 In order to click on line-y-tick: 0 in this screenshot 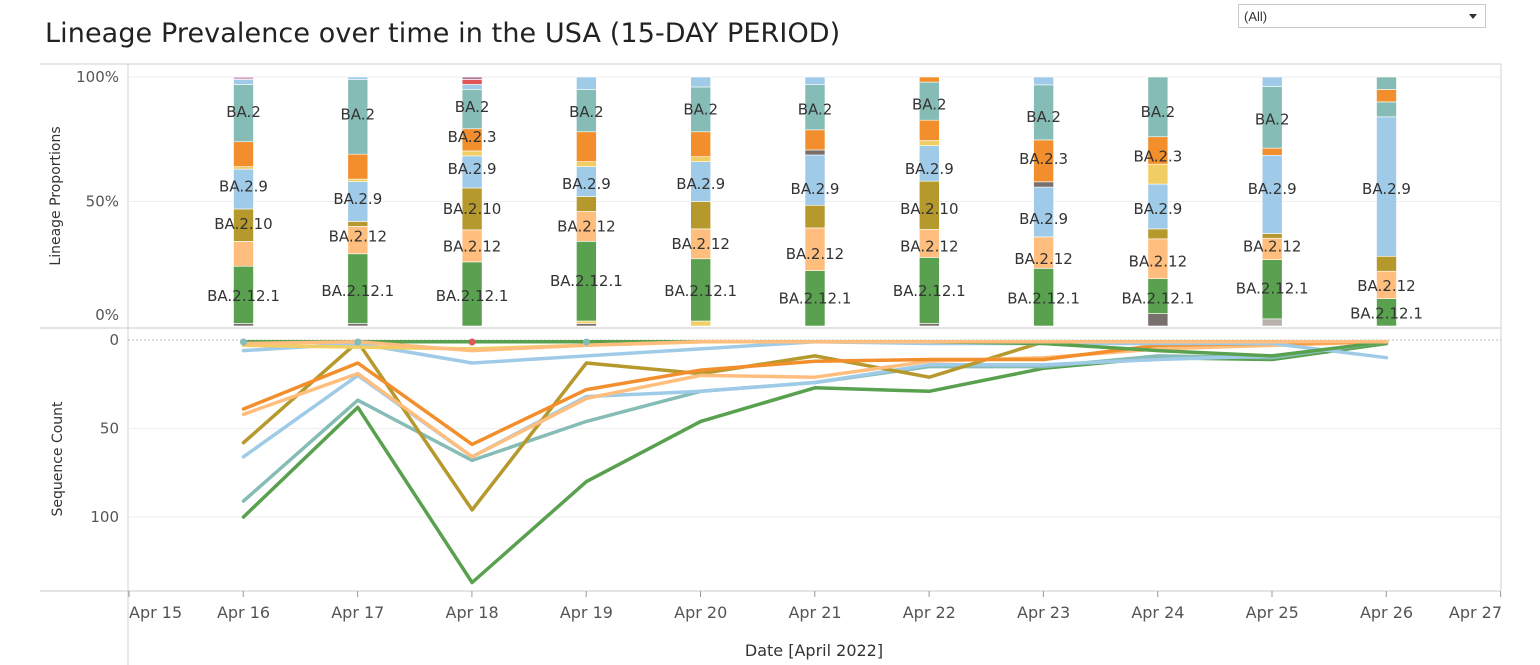, I will do `click(114, 340)`.